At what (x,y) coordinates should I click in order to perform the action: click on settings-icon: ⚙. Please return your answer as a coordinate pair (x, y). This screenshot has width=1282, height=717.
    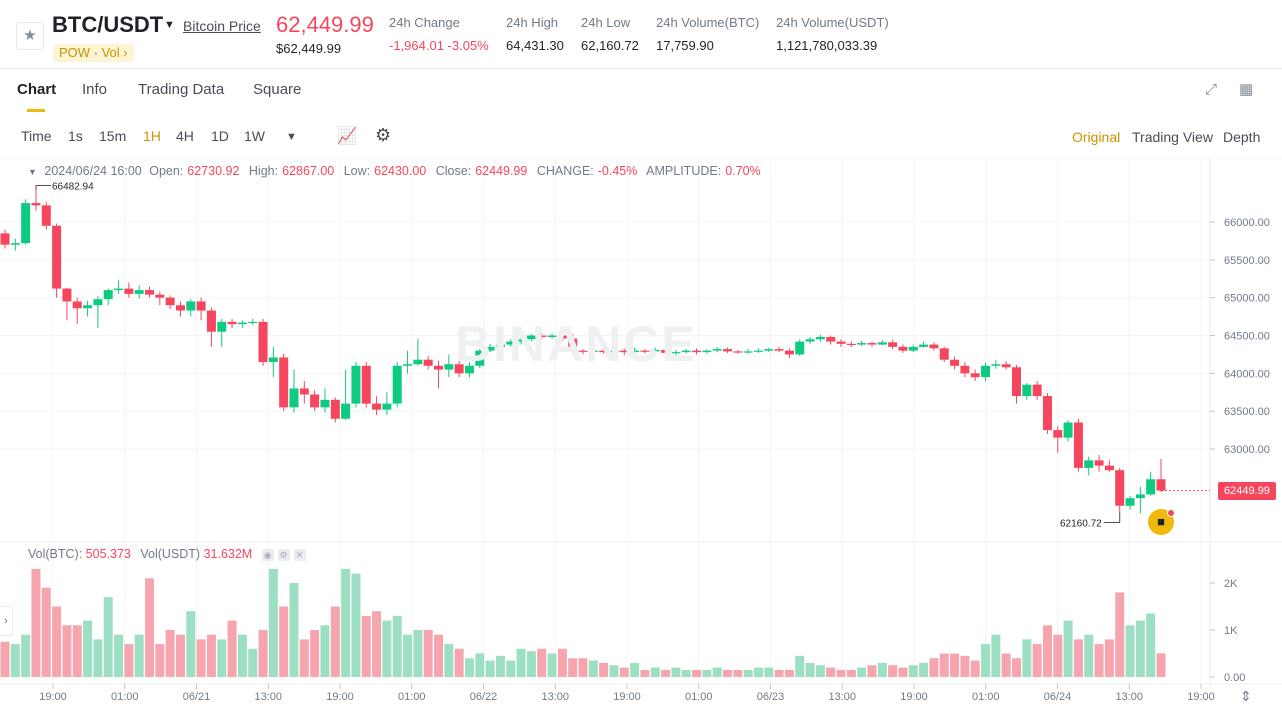
    Looking at the image, I should click on (283, 554).